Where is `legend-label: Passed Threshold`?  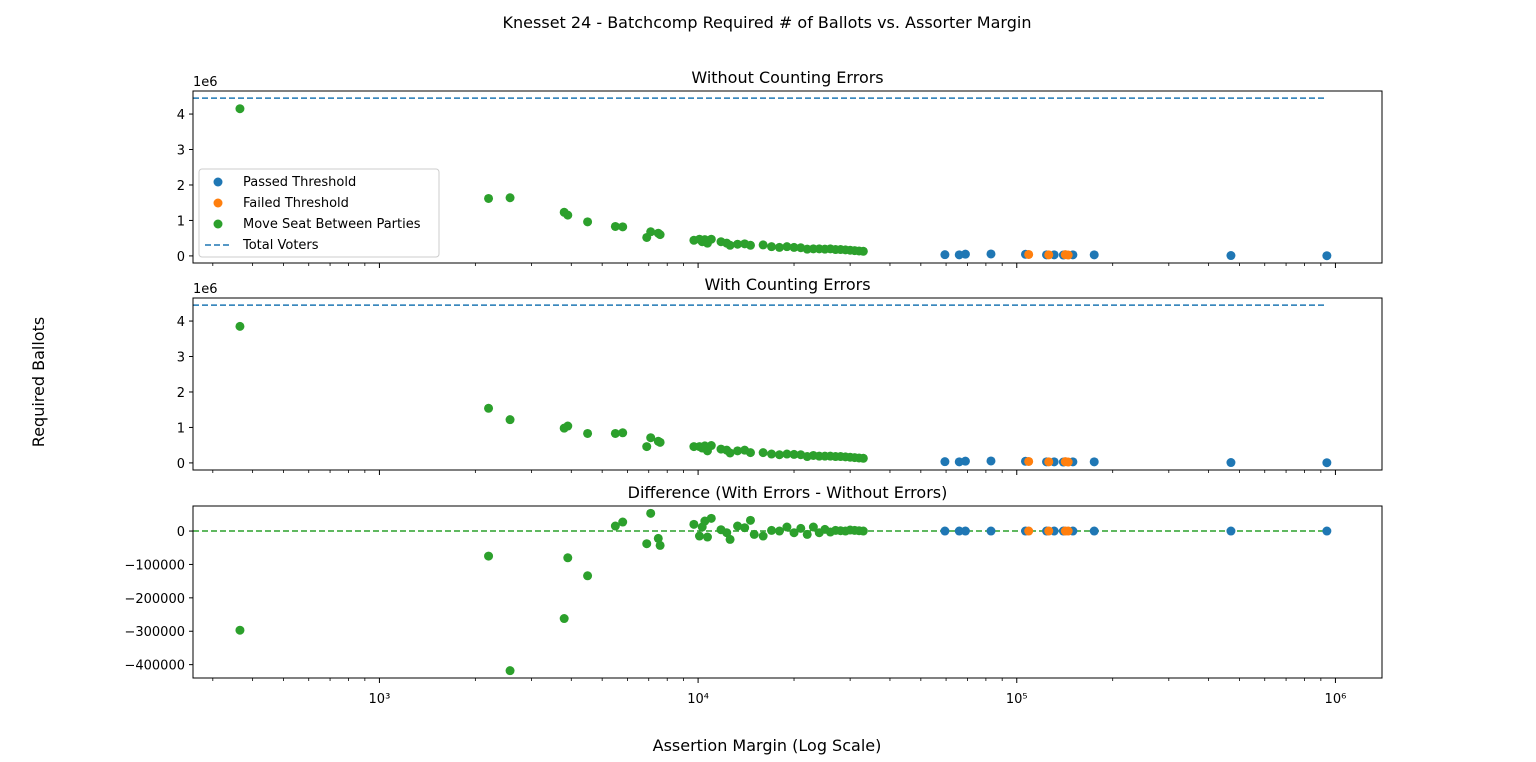
legend-label: Passed Threshold is located at coordinates (299, 182).